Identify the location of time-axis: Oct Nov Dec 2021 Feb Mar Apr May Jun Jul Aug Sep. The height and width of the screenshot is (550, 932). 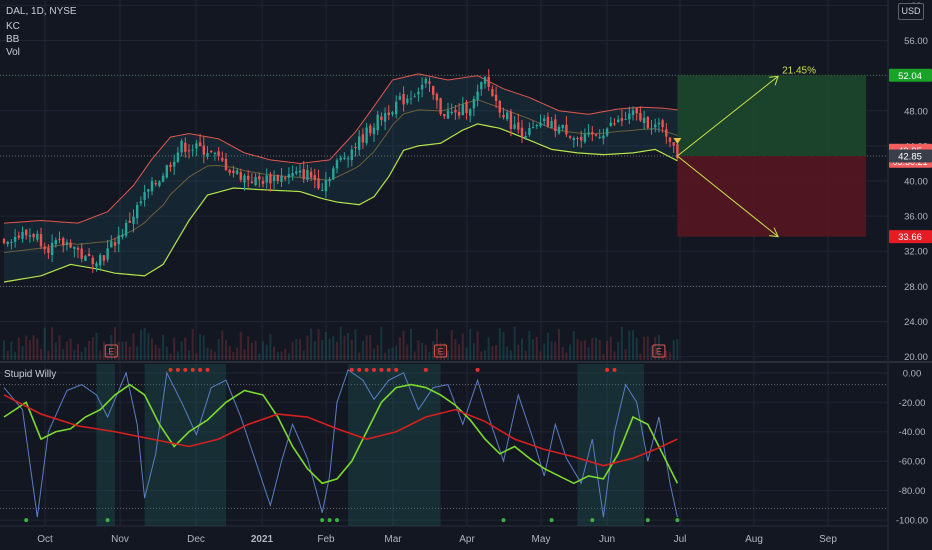
(437, 539).